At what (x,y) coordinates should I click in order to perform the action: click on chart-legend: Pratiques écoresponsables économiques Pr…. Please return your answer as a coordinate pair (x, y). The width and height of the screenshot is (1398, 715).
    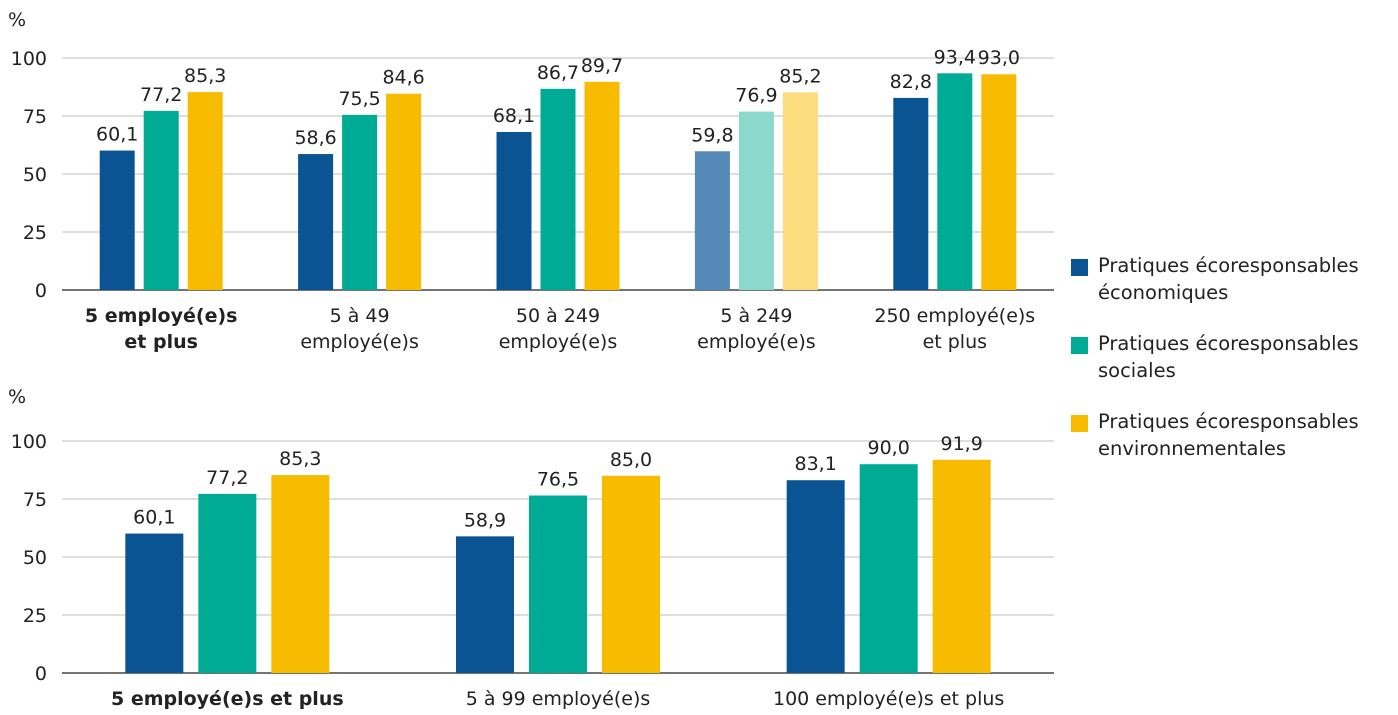
    Looking at the image, I should click on (1233, 369).